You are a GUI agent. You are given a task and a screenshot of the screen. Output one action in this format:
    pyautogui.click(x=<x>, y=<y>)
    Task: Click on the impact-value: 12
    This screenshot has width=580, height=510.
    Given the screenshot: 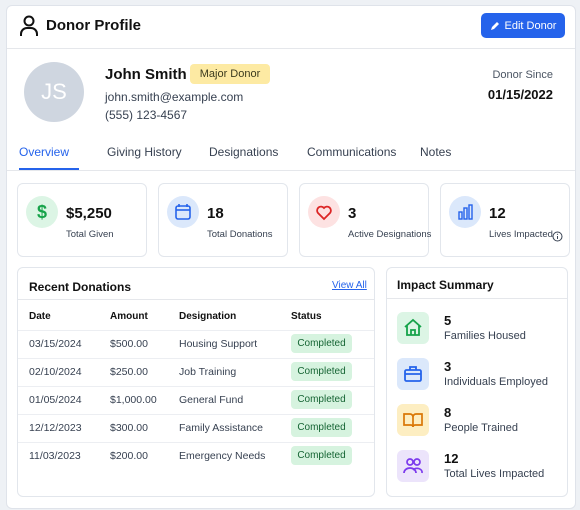 What is the action you would take?
    pyautogui.click(x=451, y=458)
    